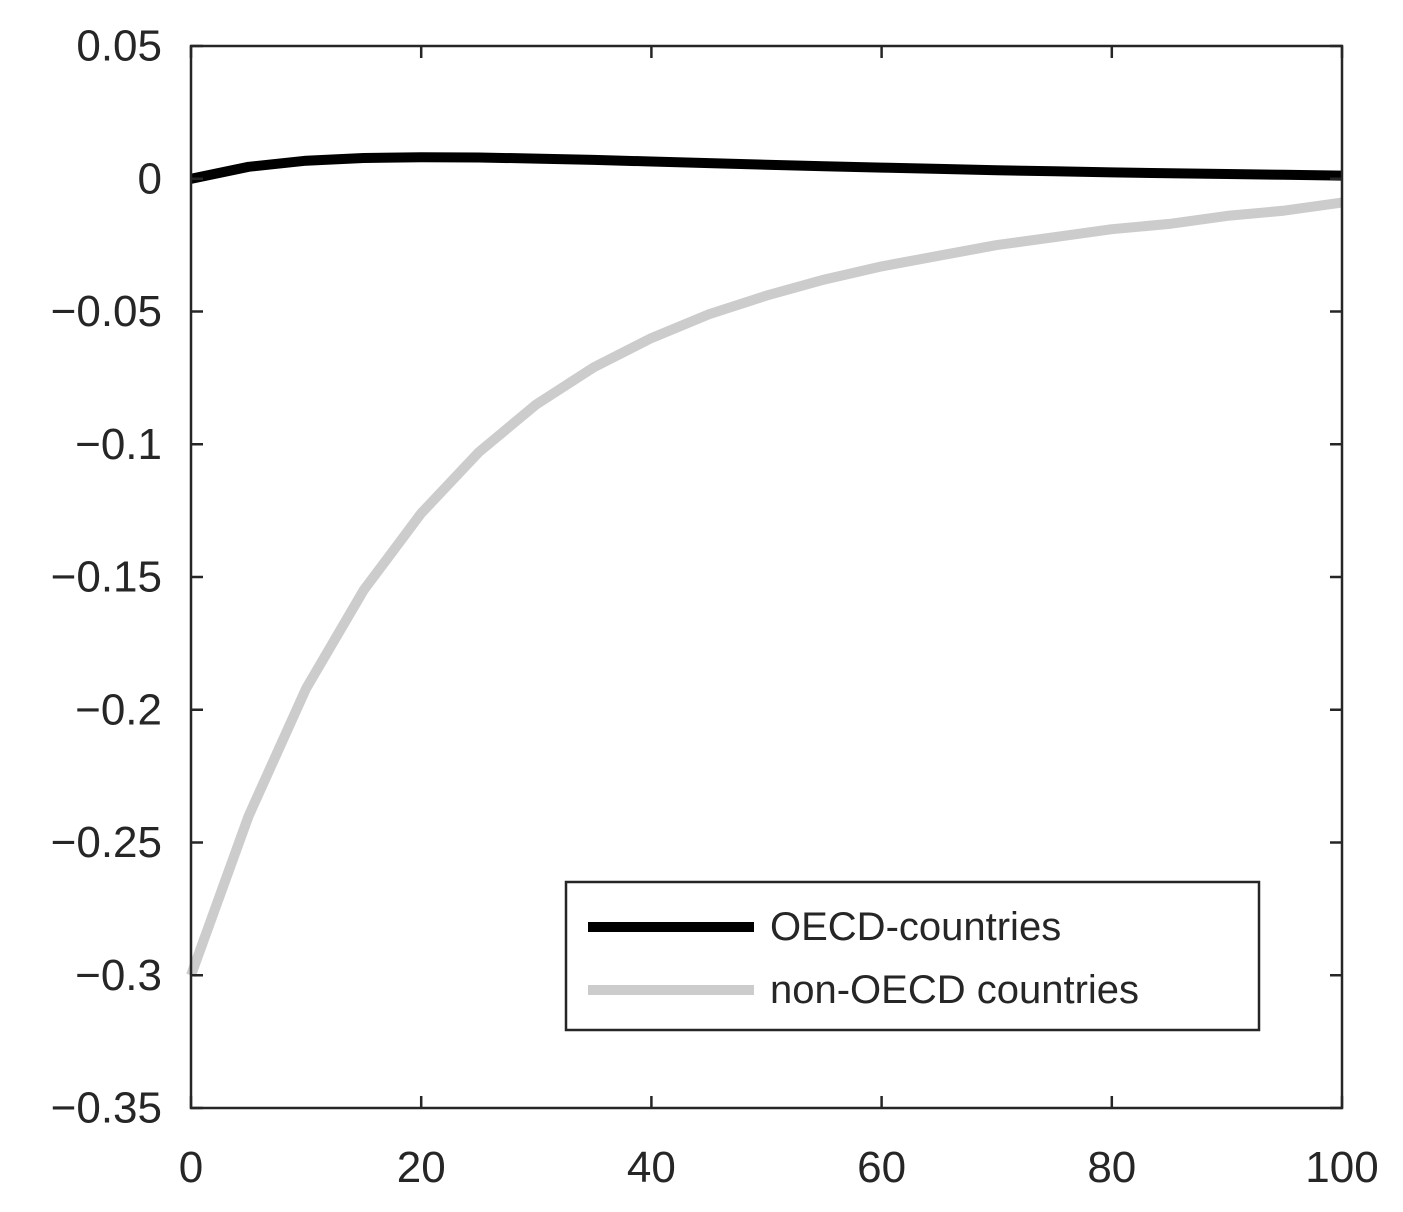  I want to click on x-tick-label: 20, so click(421, 1167).